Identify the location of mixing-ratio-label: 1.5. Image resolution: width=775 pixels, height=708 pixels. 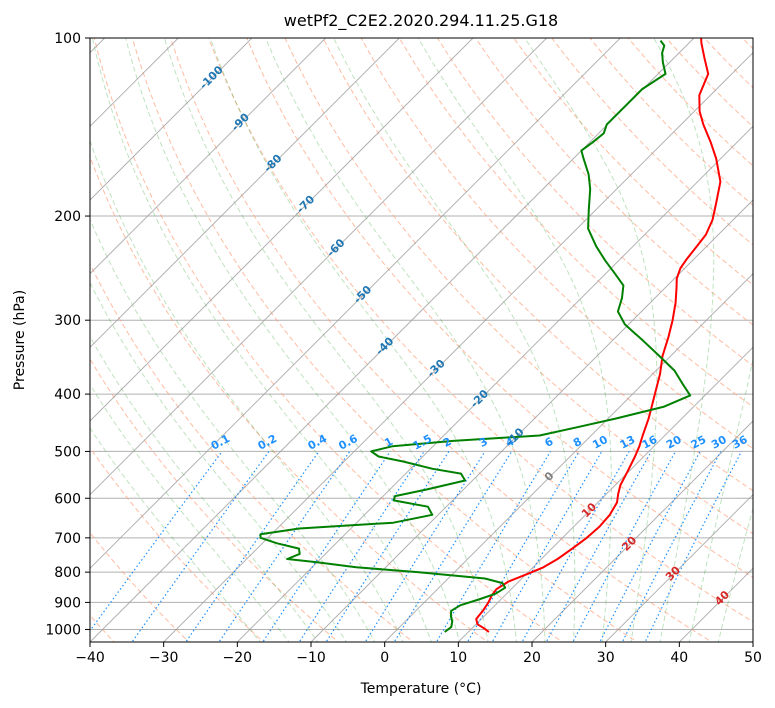
(422, 442).